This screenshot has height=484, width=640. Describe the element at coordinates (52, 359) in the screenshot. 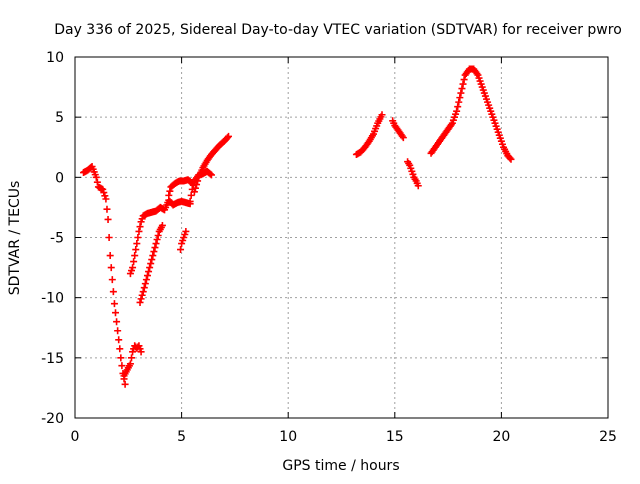

I see `y-tick-label: -15` at that location.